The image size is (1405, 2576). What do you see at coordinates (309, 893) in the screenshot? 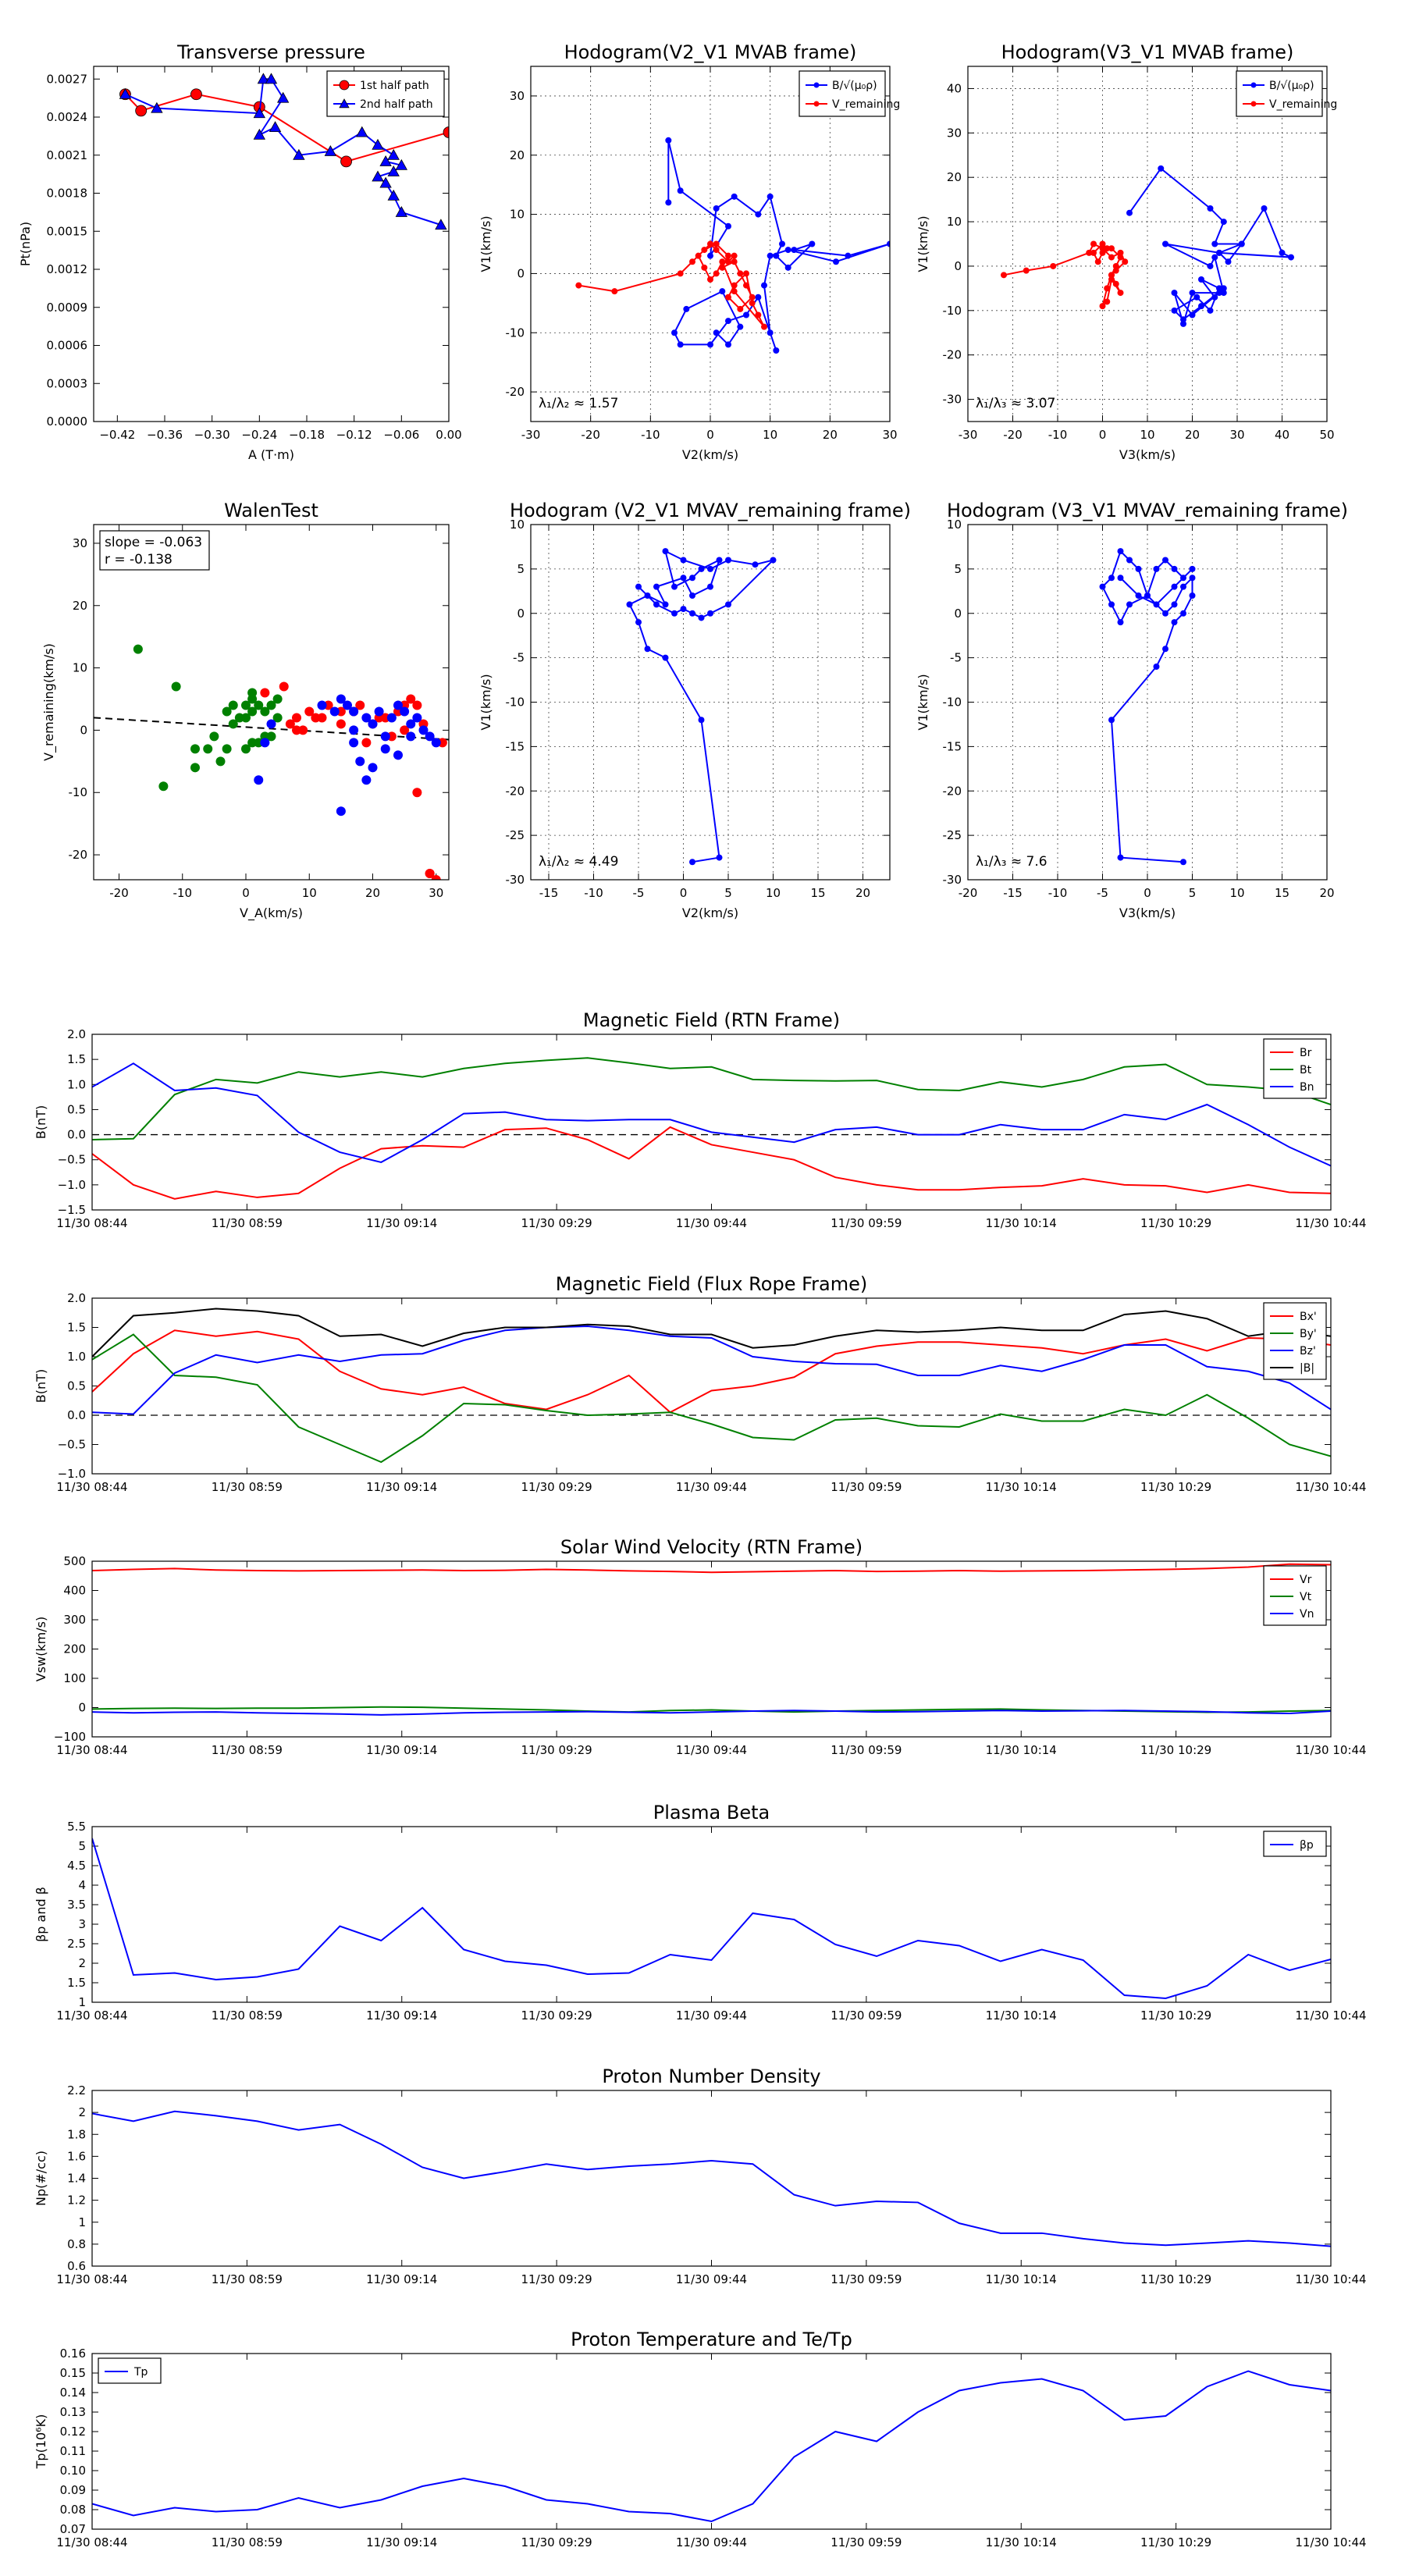
I see `x-tick-label: 10` at bounding box center [309, 893].